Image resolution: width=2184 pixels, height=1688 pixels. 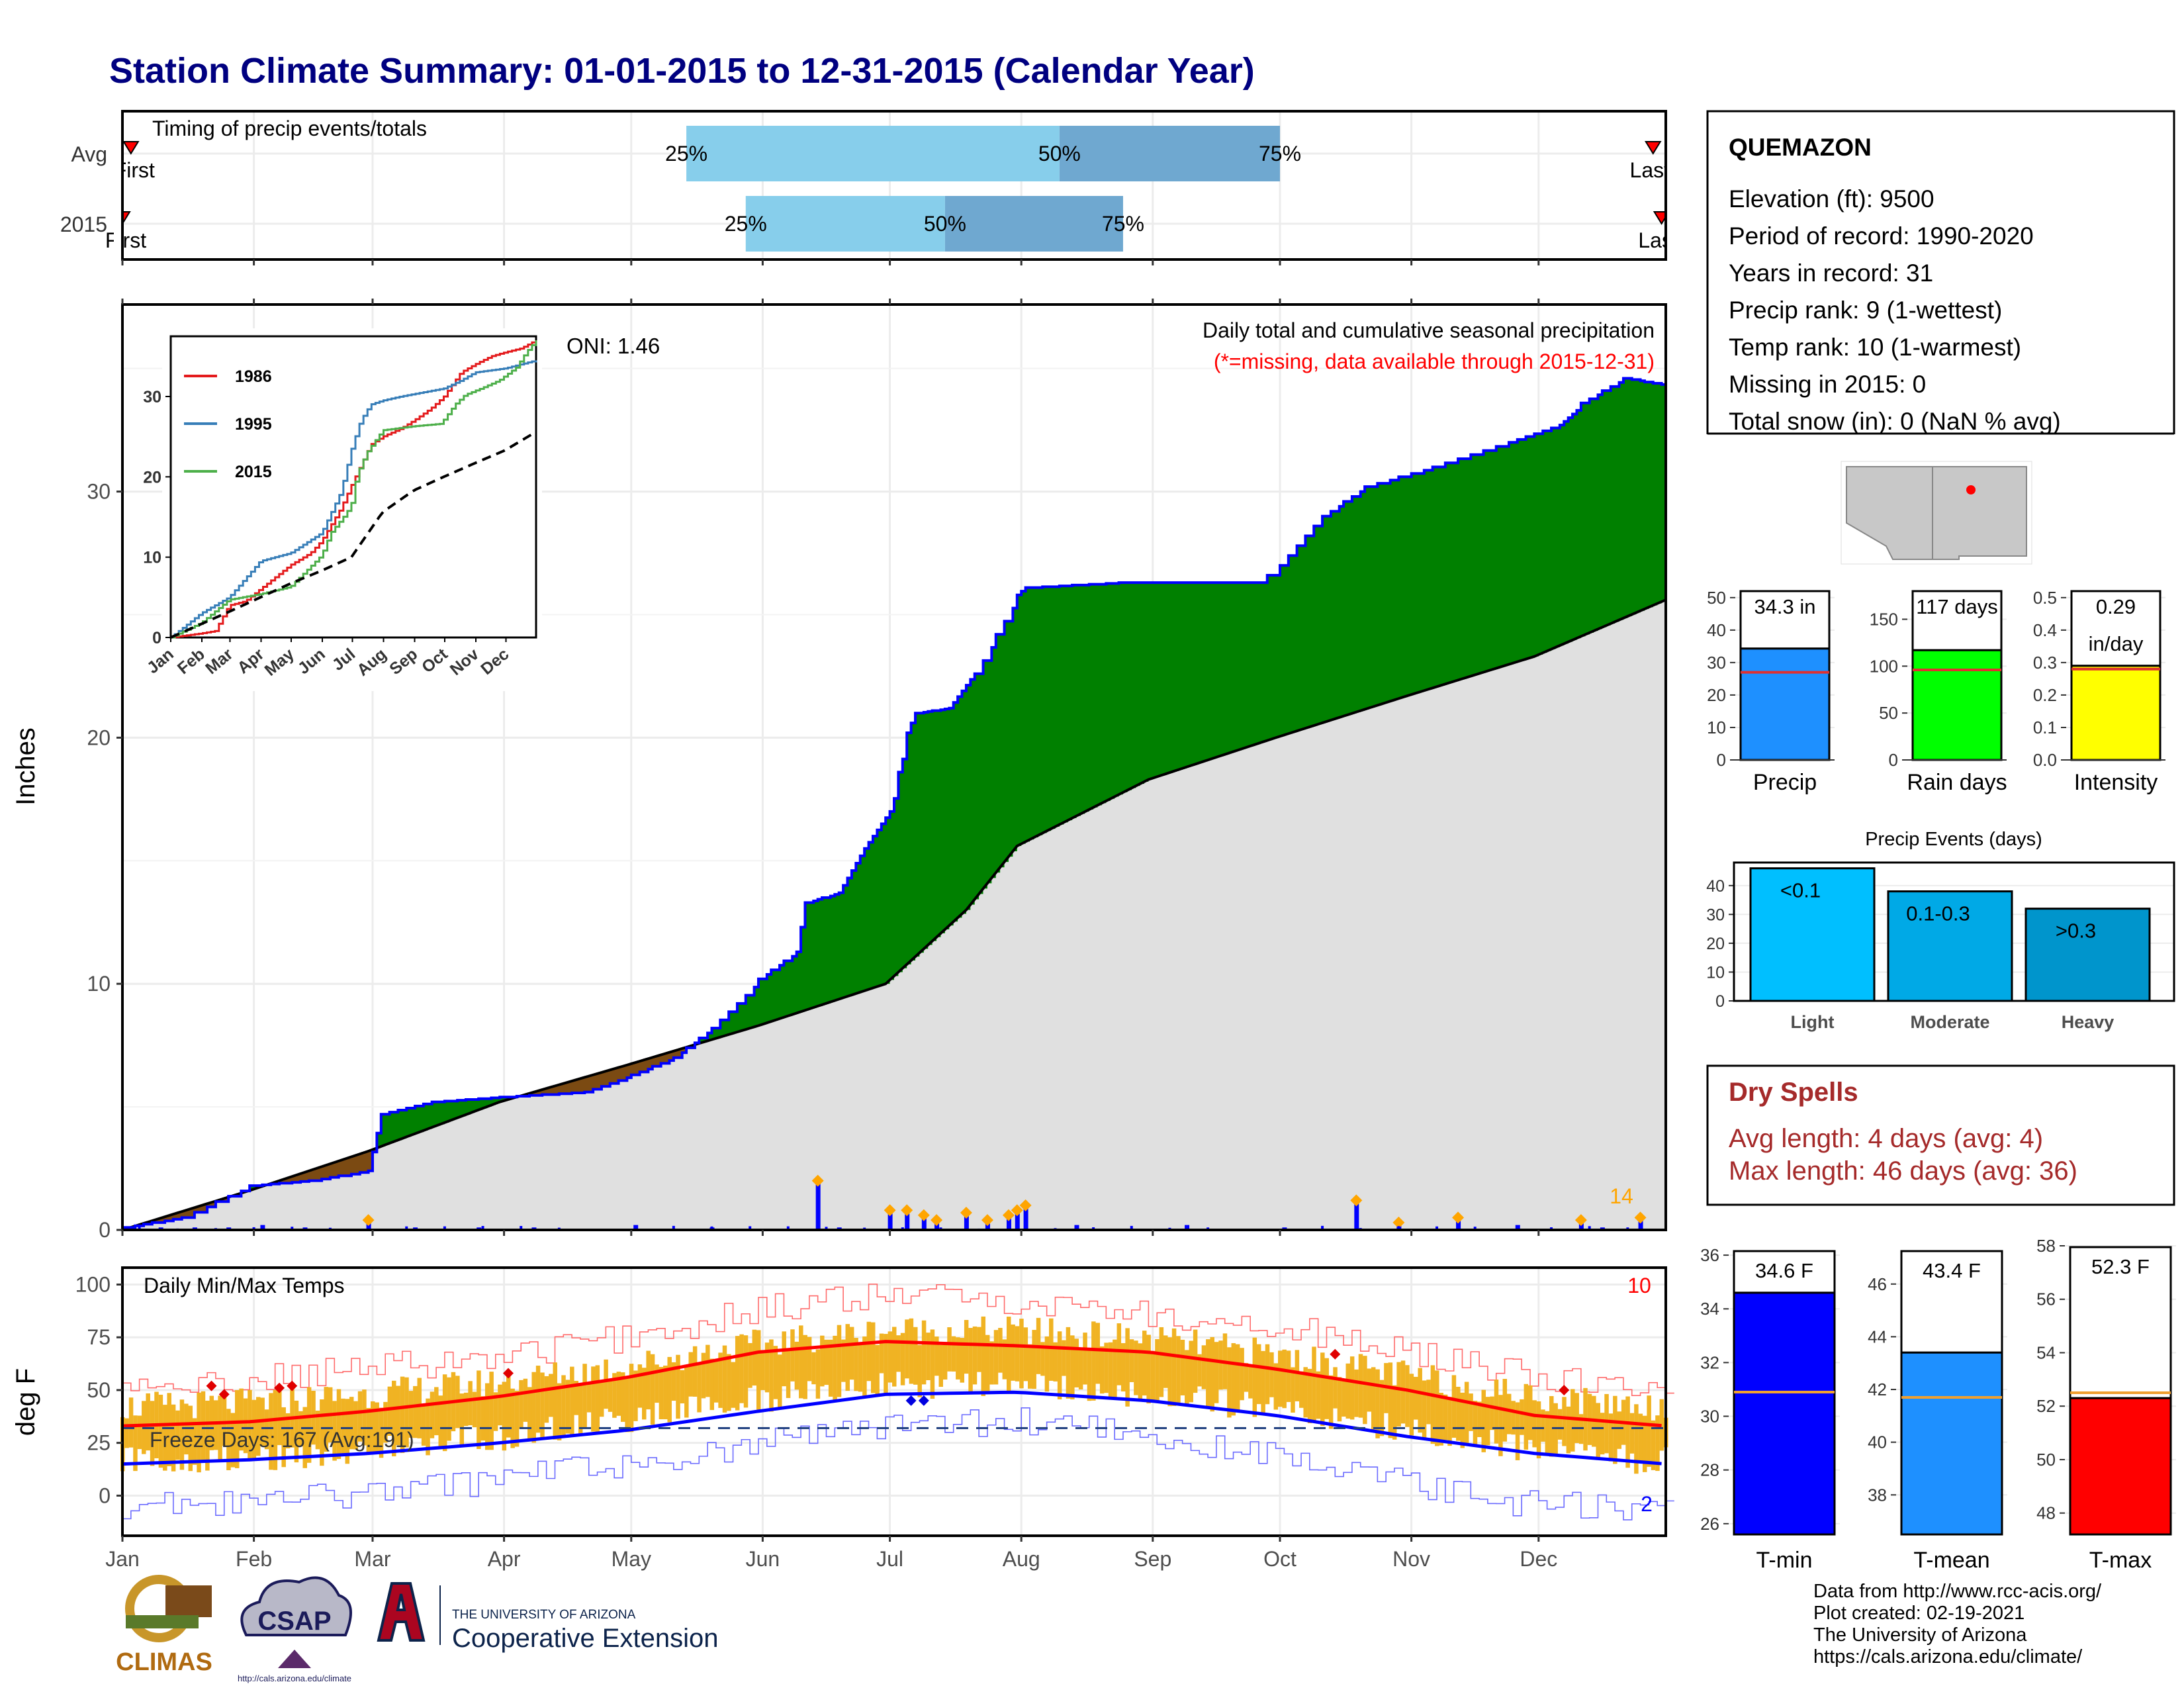 I want to click on mini-bar-tick-label: 0.5, so click(x=2045, y=598).